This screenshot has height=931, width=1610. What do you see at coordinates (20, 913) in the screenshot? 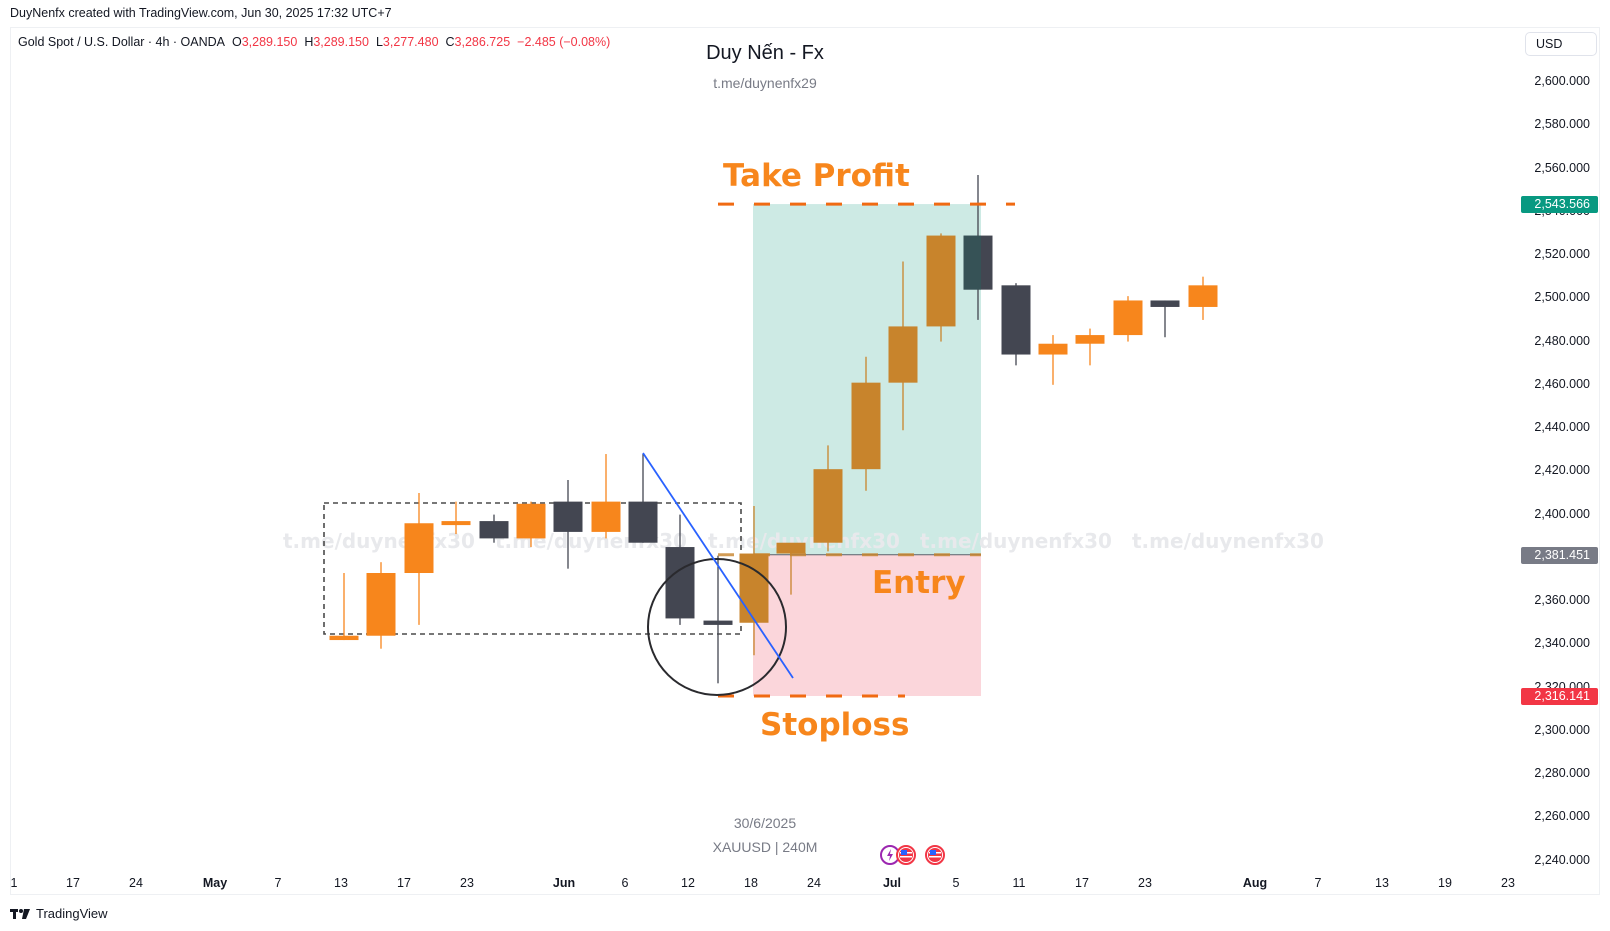
I see `tradingview-logo-icon` at bounding box center [20, 913].